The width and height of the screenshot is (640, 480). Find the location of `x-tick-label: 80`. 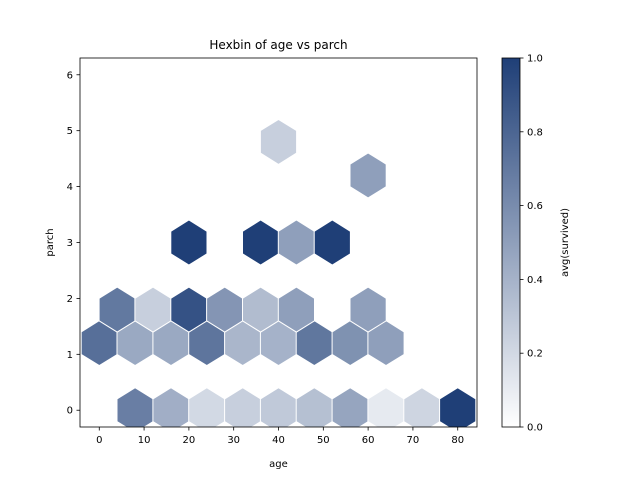

x-tick-label: 80 is located at coordinates (457, 440).